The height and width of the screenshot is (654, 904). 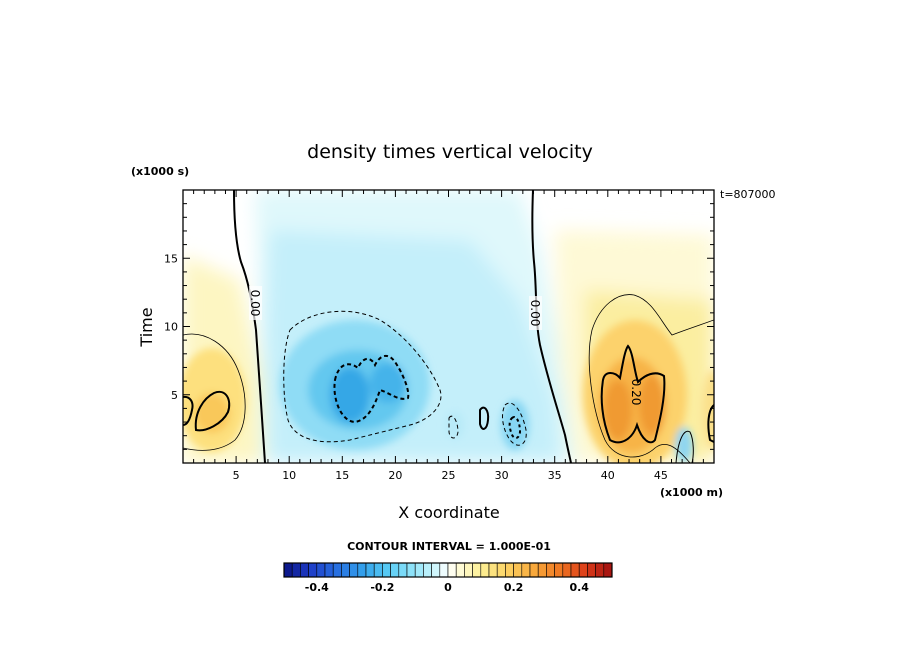 What do you see at coordinates (171, 258) in the screenshot?
I see `y-tick-label: 15` at bounding box center [171, 258].